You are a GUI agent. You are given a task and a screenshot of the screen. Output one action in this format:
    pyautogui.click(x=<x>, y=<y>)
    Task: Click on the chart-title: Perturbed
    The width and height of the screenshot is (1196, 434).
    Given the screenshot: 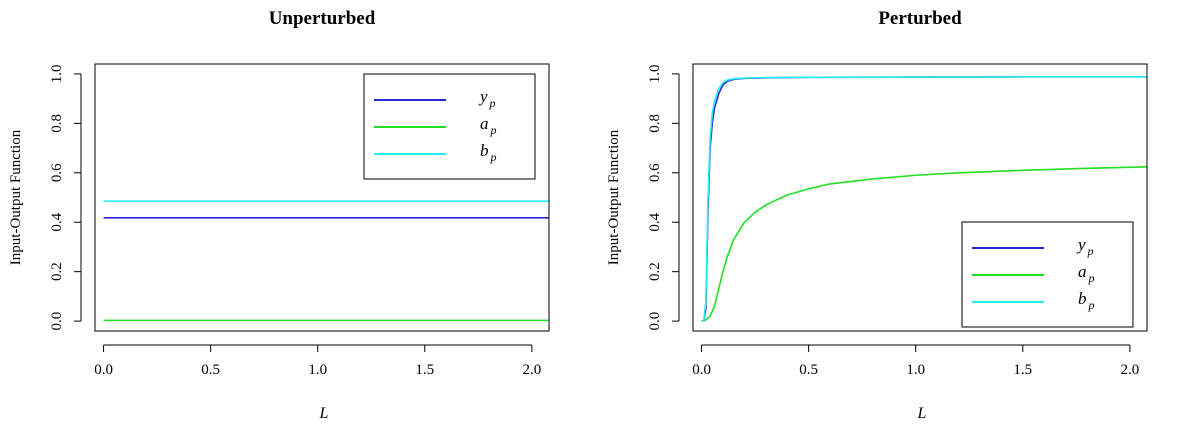 What is the action you would take?
    pyautogui.click(x=920, y=18)
    